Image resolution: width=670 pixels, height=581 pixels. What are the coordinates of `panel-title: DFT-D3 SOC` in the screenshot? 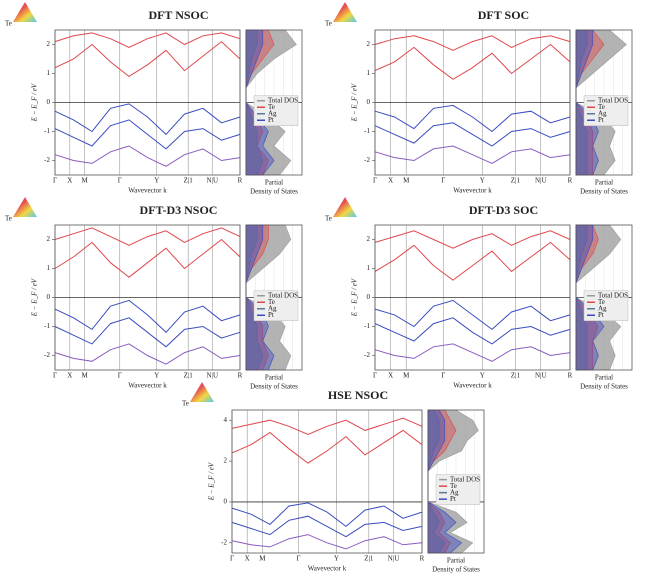 It's located at (503, 210).